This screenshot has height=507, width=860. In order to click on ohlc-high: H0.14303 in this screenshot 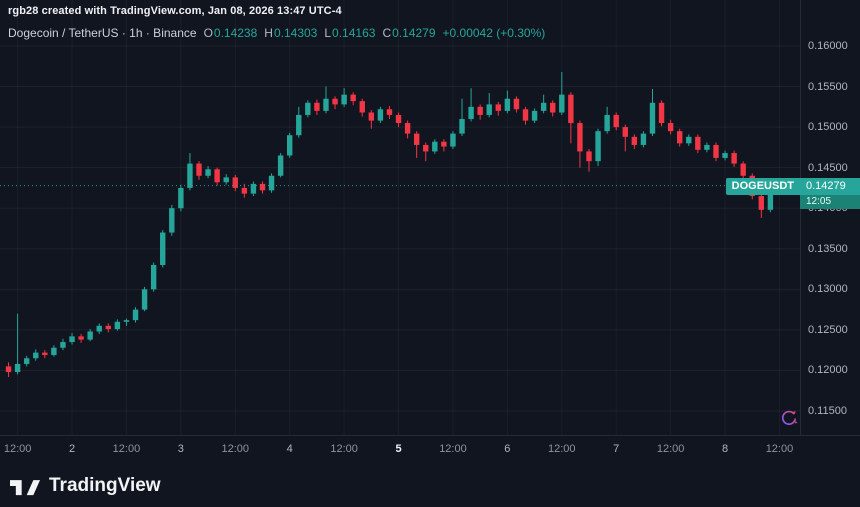, I will do `click(290, 33)`.